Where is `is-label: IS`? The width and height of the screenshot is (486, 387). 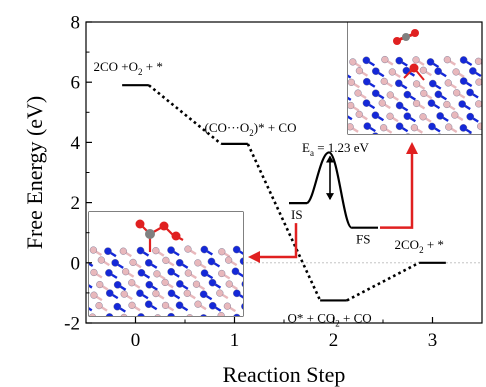 is-label: IS is located at coordinates (297, 214).